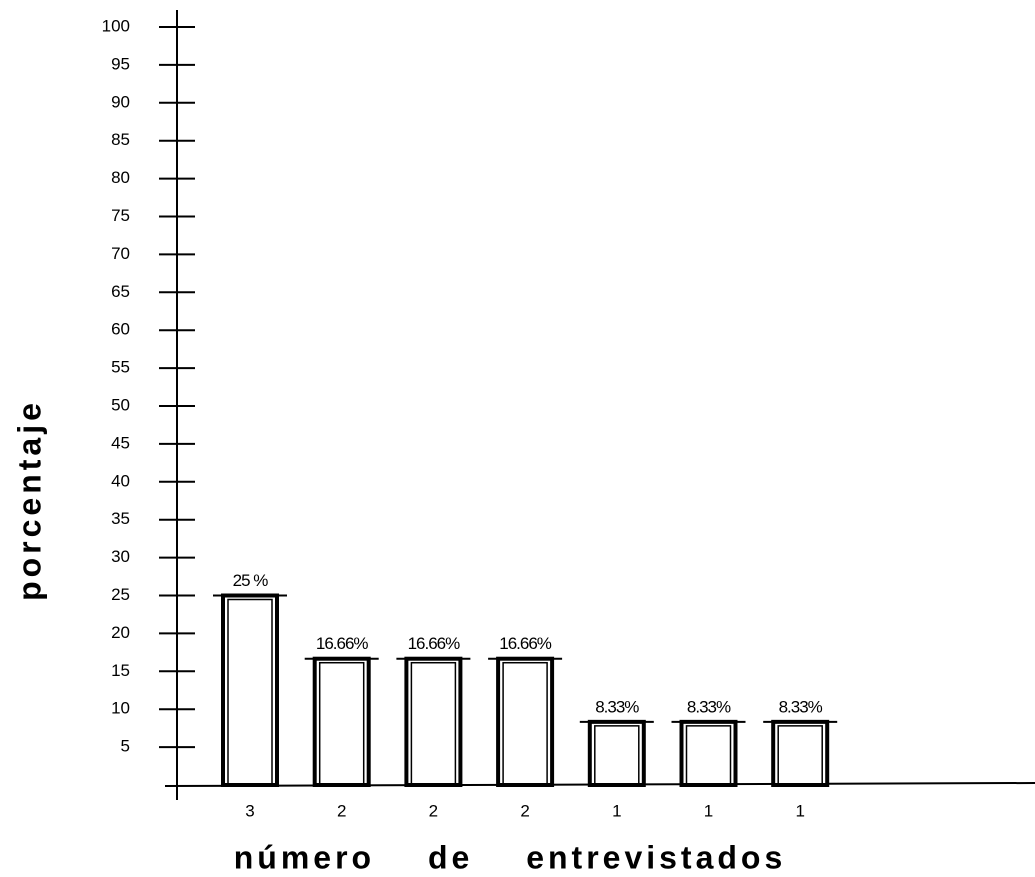  Describe the element at coordinates (29, 500) in the screenshot. I see `y-axis-title: porcentaje` at that location.